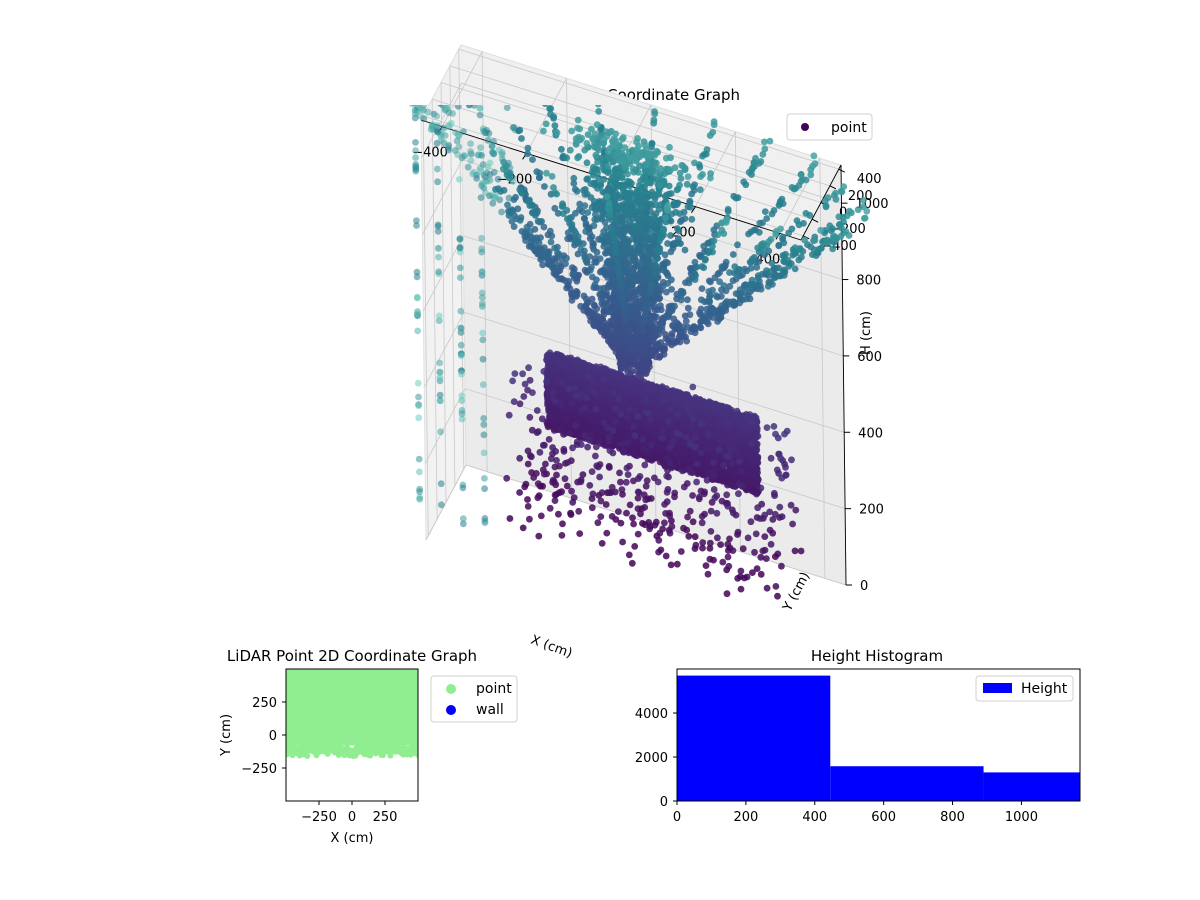 Image resolution: width=1200 pixels, height=900 pixels. I want to click on chart-3d-grid-y, so click(434, 309).